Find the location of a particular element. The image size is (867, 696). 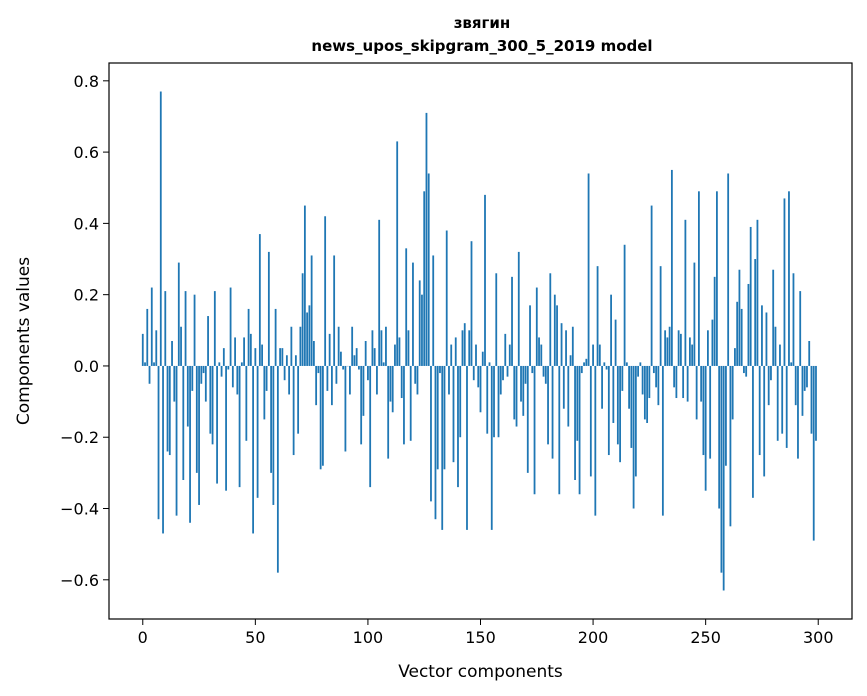

chart-title-line-1: звягин is located at coordinates (482, 23).